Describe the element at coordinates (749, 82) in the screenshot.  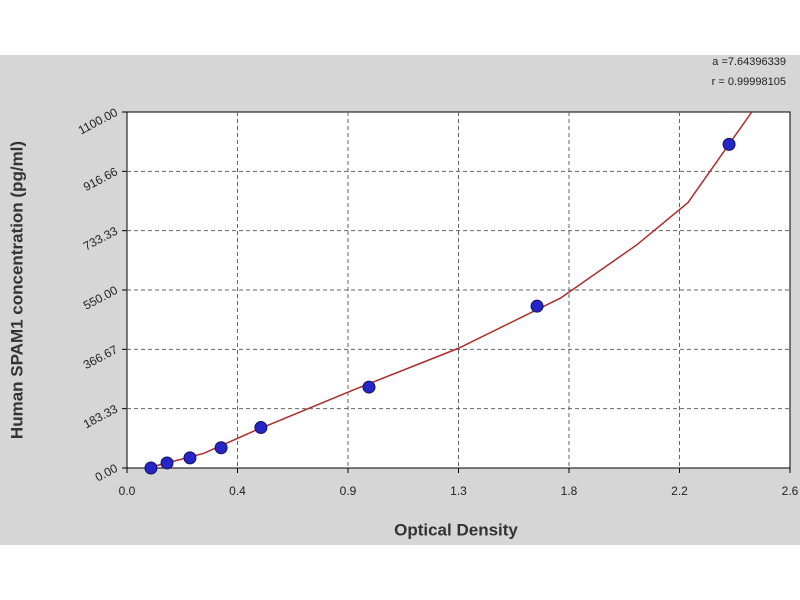
I see `annotation: r = 0.99998105` at that location.